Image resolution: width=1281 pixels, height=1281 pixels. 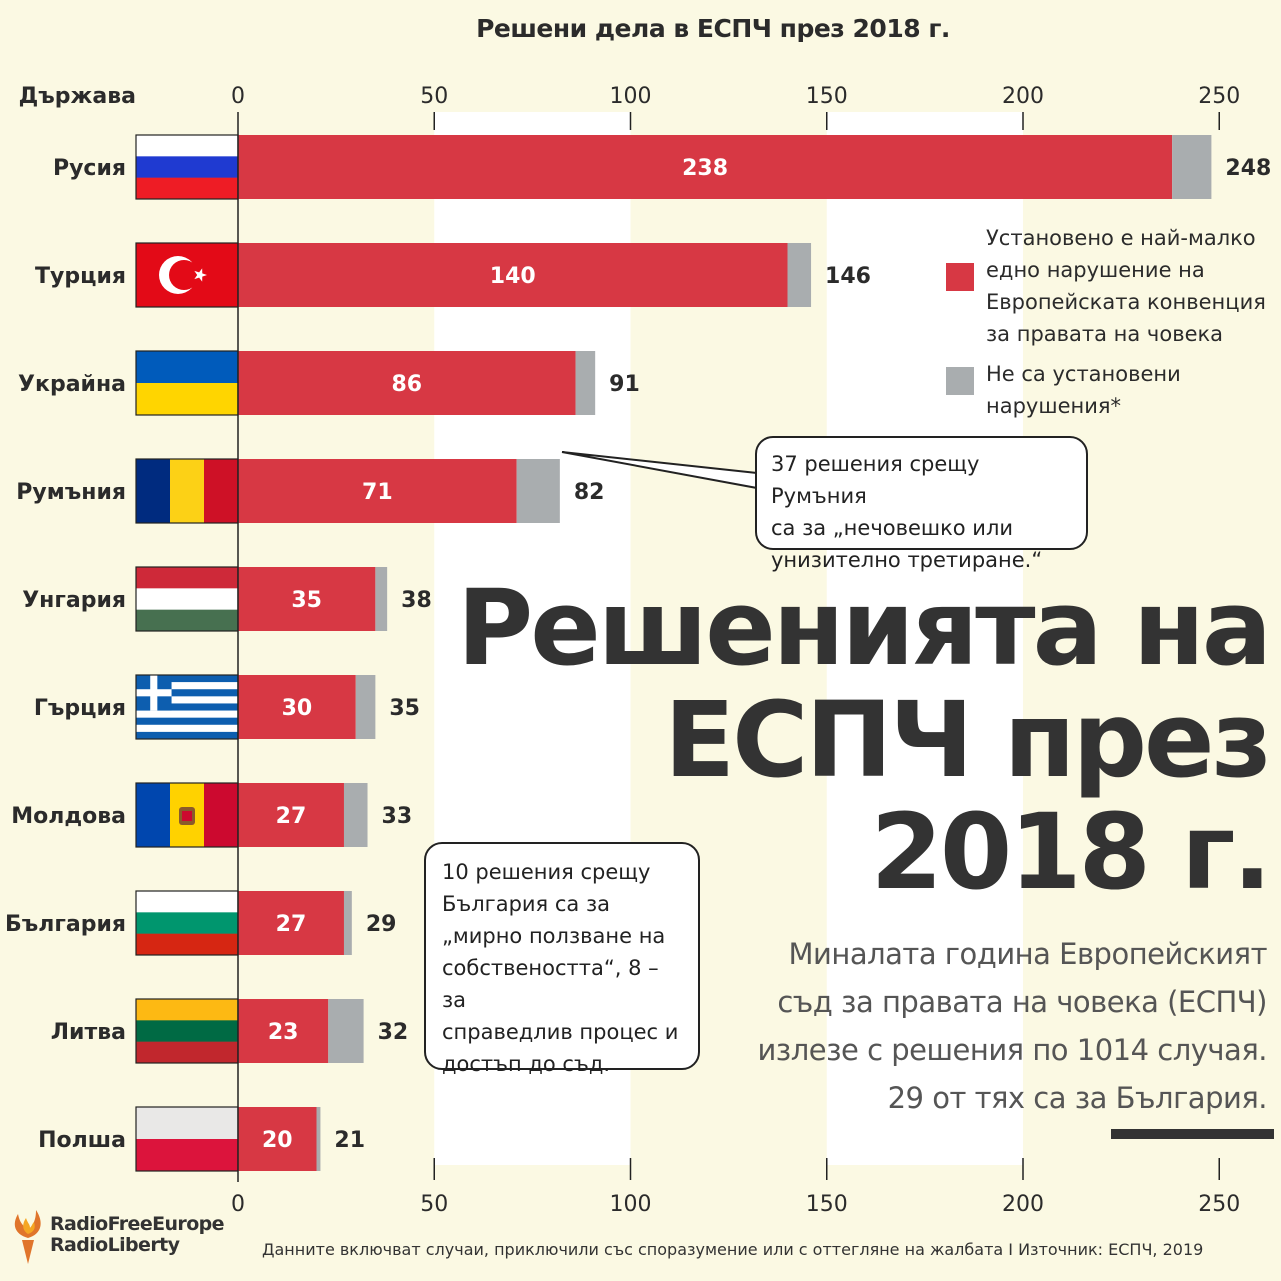 I want to click on subtitle-line: излезе с решения по 1014 случая., so click(x=1012, y=1050).